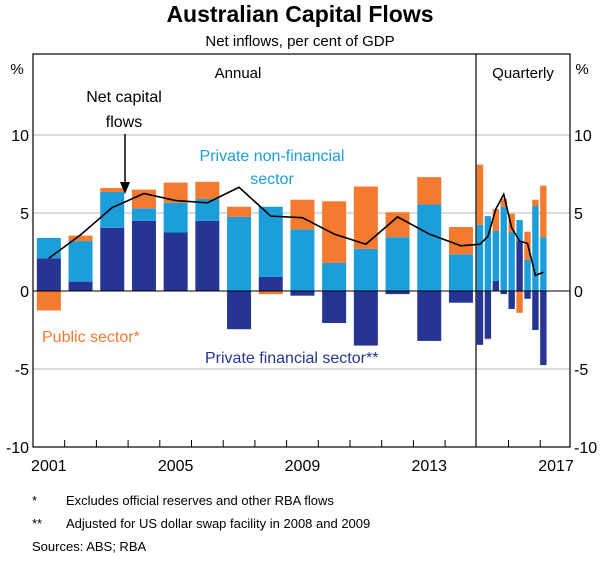  Describe the element at coordinates (303, 466) in the screenshot. I see `x-tick-label: 2009` at that location.